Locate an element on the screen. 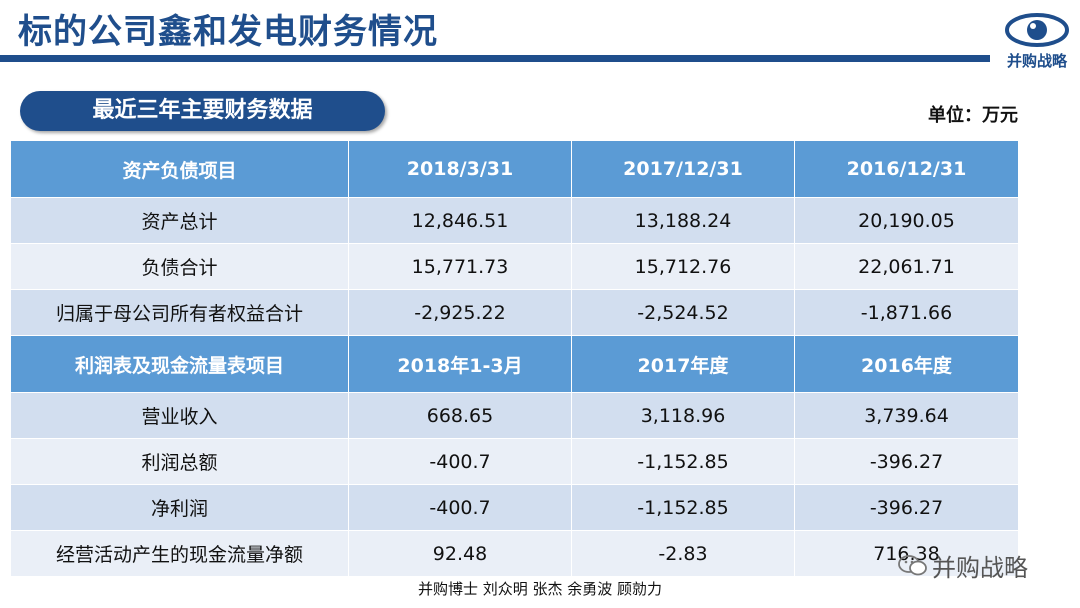 This screenshot has width=1080, height=608. cell-value: 3,739.64 is located at coordinates (906, 415).